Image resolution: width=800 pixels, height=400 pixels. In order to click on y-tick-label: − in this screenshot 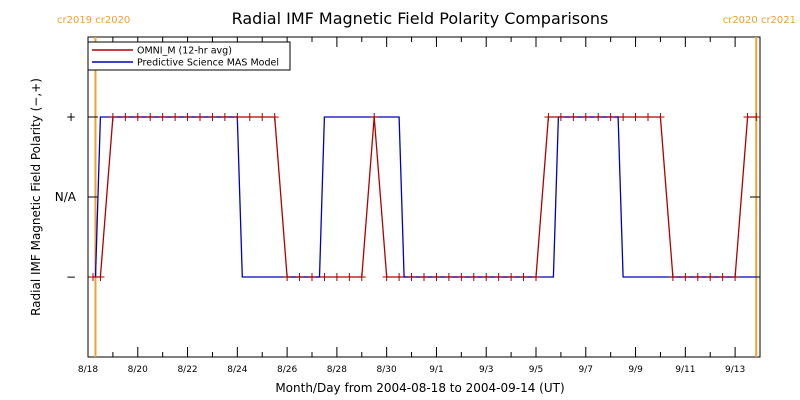, I will do `click(71, 277)`.